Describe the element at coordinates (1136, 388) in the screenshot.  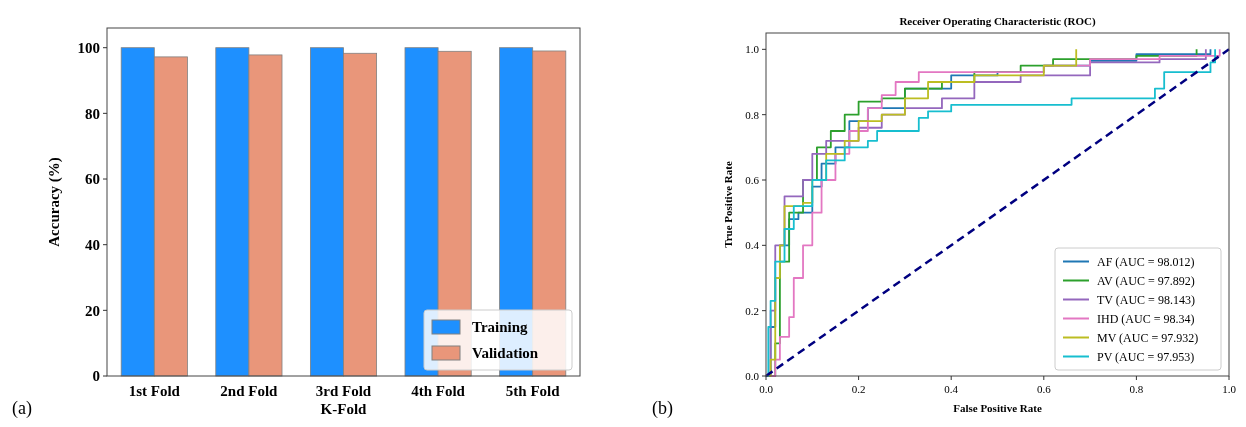
I see `x-tick-label: 0.8` at that location.